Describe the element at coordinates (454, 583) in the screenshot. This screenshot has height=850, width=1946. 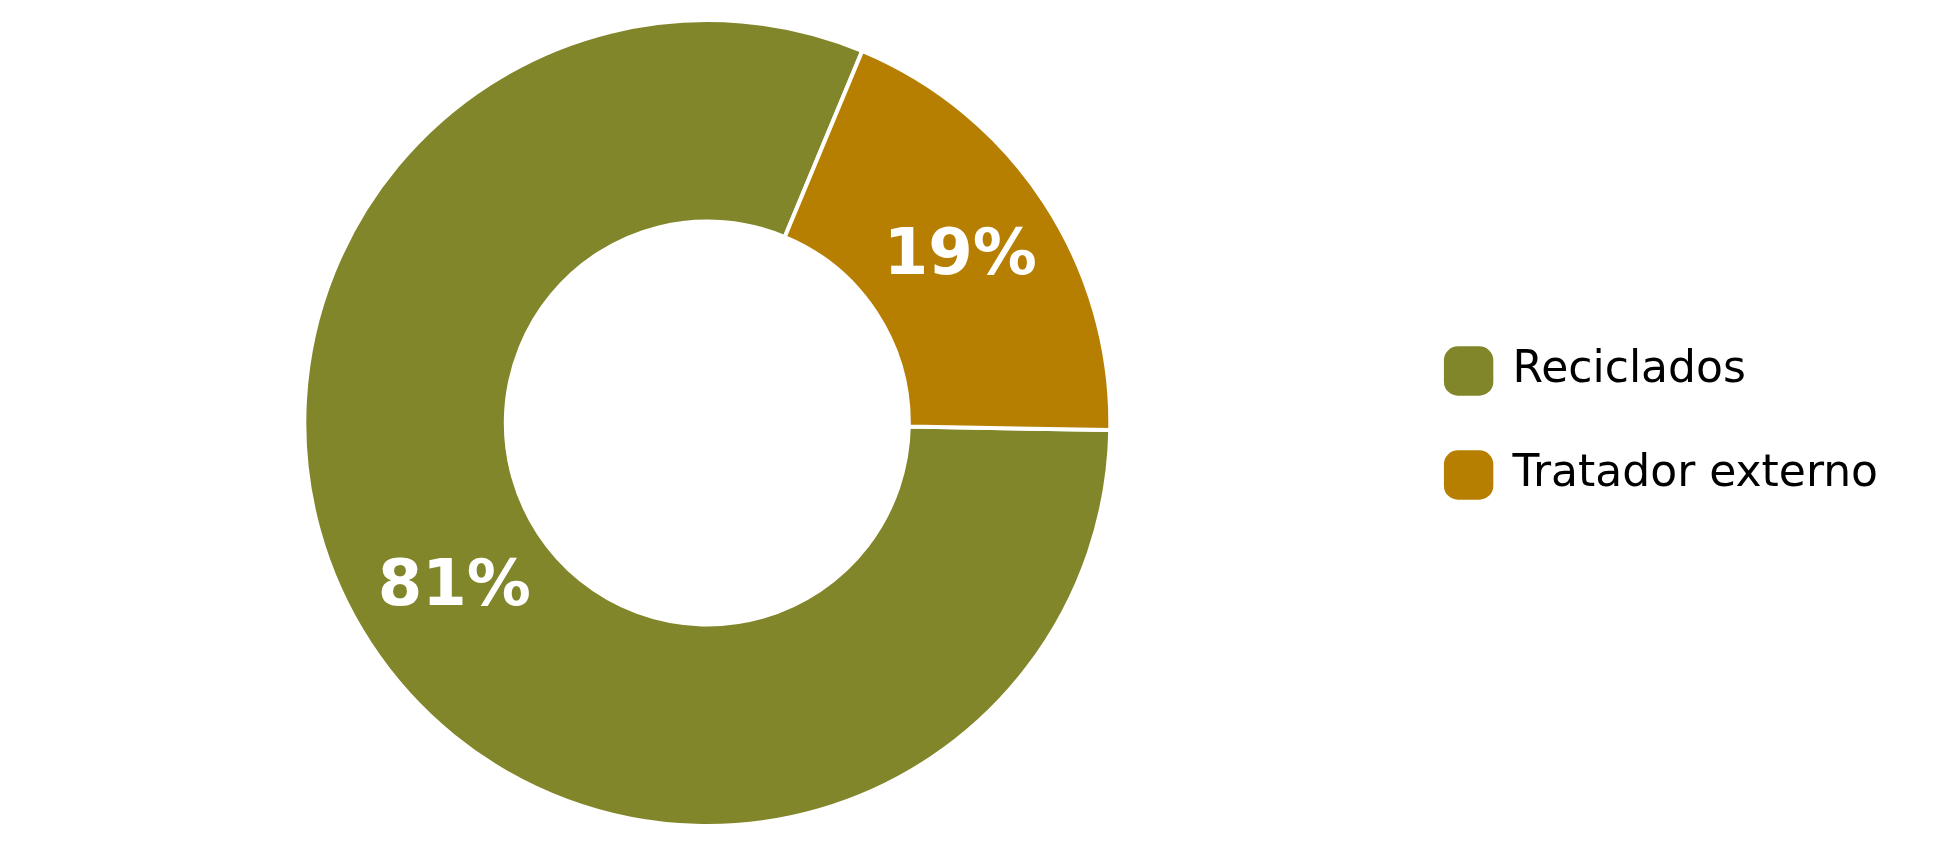
I see `data-label: 81%` at that location.